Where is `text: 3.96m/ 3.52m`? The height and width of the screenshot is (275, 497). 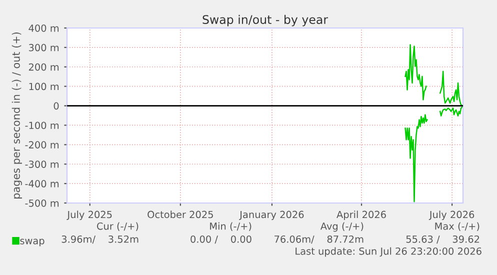
text: 3.96m/ 3.52m is located at coordinates (100, 239).